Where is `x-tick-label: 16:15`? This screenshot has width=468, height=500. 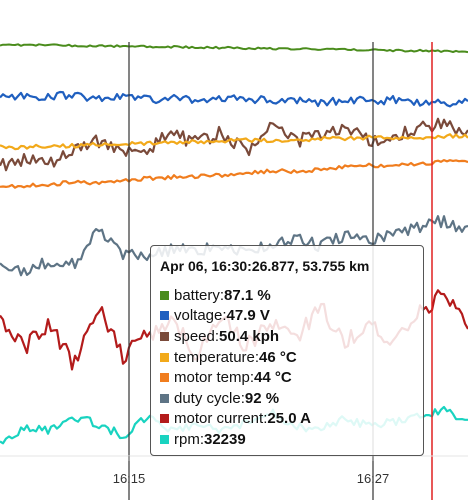 x-tick-label: 16:15 is located at coordinates (129, 478).